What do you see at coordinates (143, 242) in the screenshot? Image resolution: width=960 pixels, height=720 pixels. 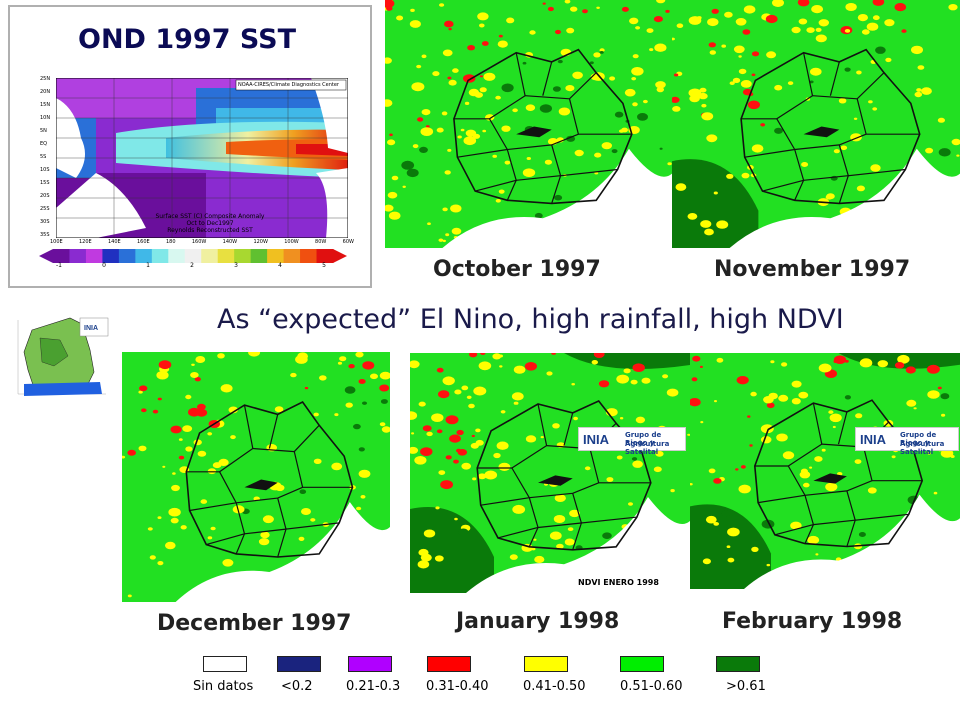 I see `sst-lon-tick: 160E` at bounding box center [143, 242].